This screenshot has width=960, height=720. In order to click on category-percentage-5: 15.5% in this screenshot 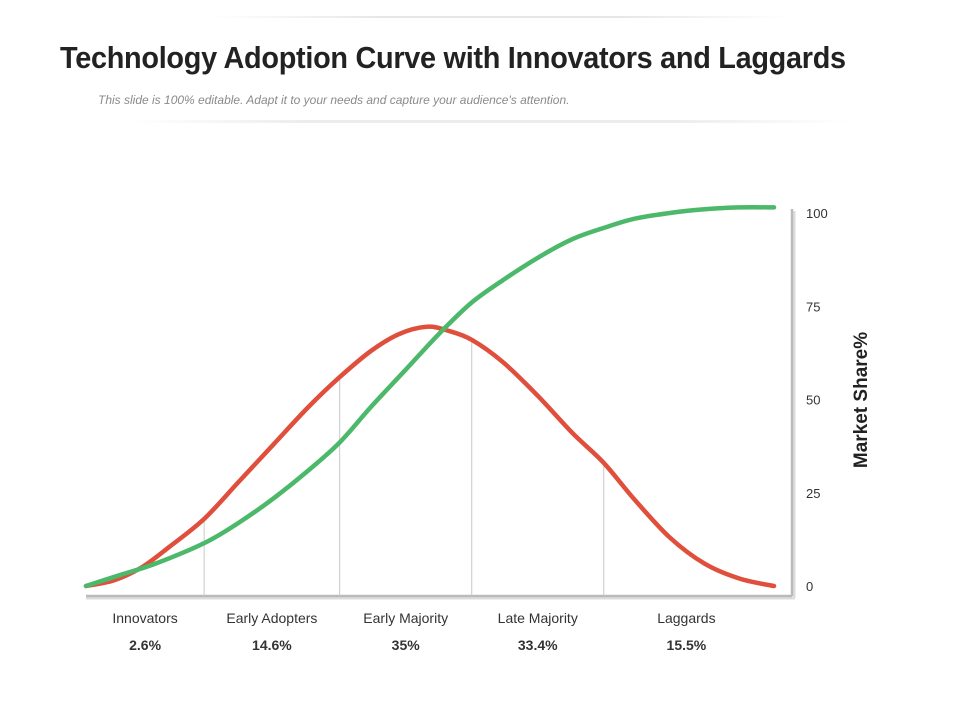, I will do `click(687, 645)`.